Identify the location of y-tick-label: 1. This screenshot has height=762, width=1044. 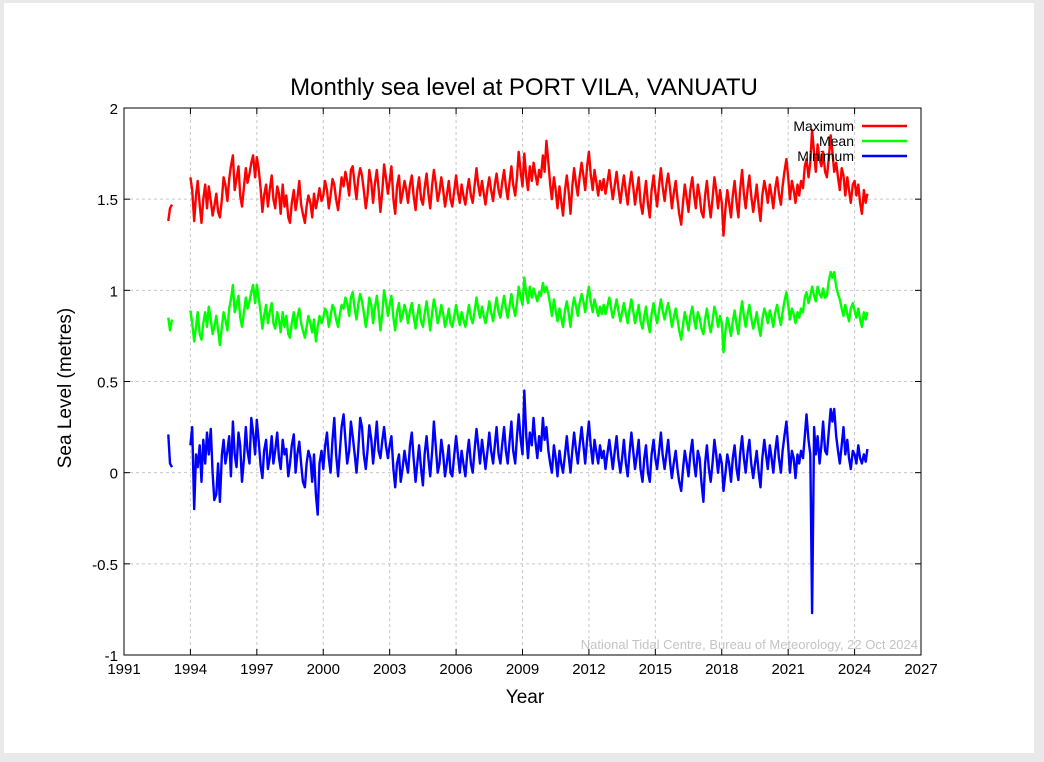
(114, 291).